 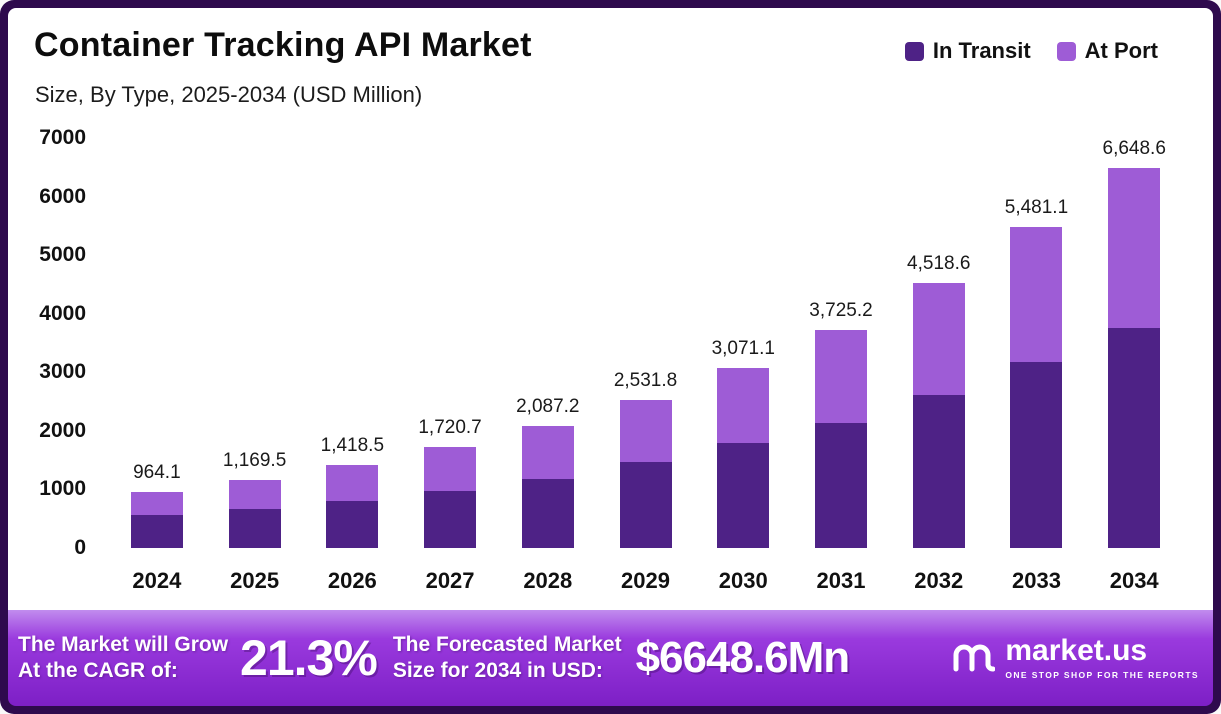 I want to click on y-axis-label: 3000, so click(x=62, y=372).